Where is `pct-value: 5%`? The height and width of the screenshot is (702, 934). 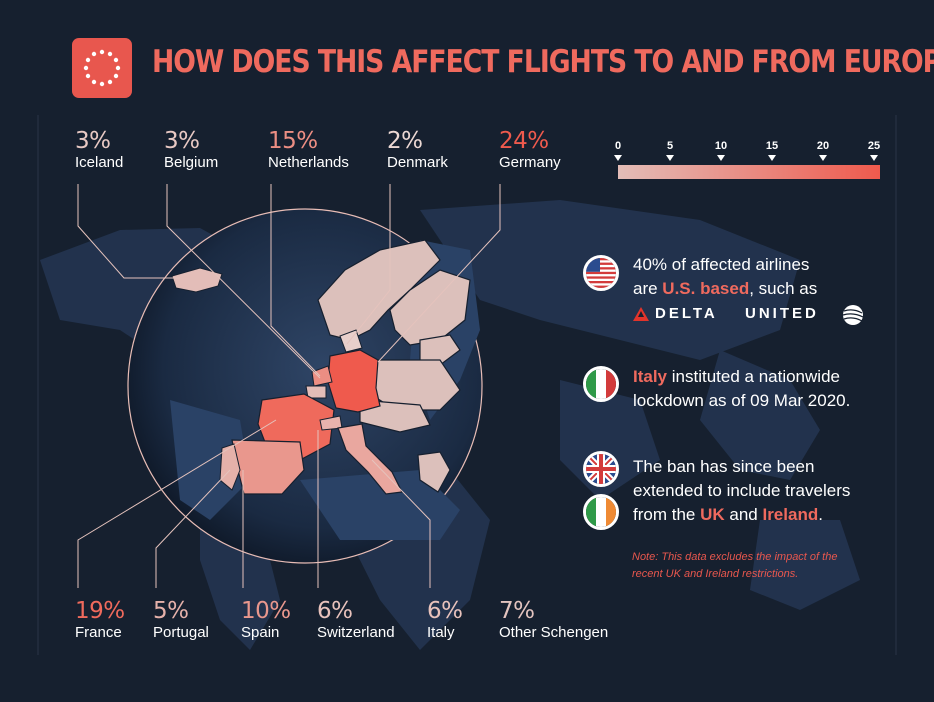
pct-value: 5% is located at coordinates (171, 611).